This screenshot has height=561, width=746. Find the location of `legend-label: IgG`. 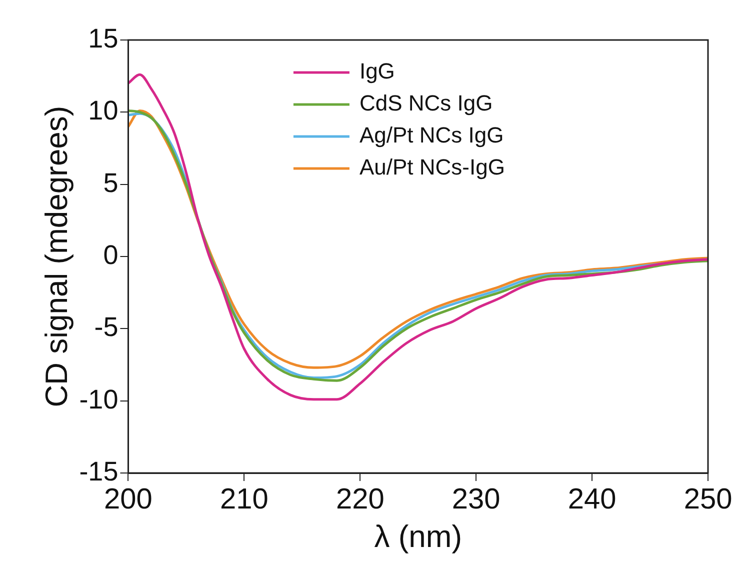

legend-label: IgG is located at coordinates (377, 71).